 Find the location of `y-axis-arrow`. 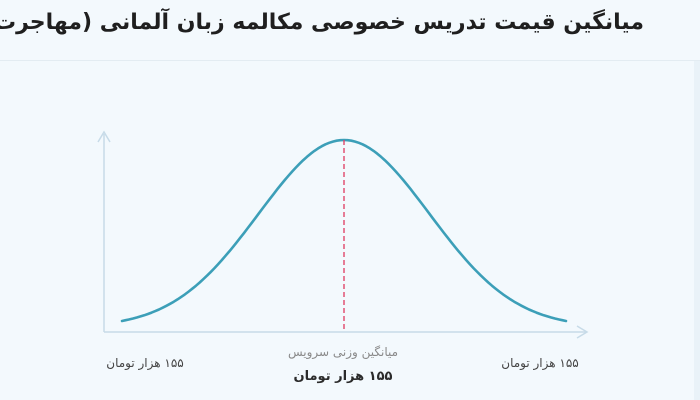

y-axis-arrow is located at coordinates (104, 136).